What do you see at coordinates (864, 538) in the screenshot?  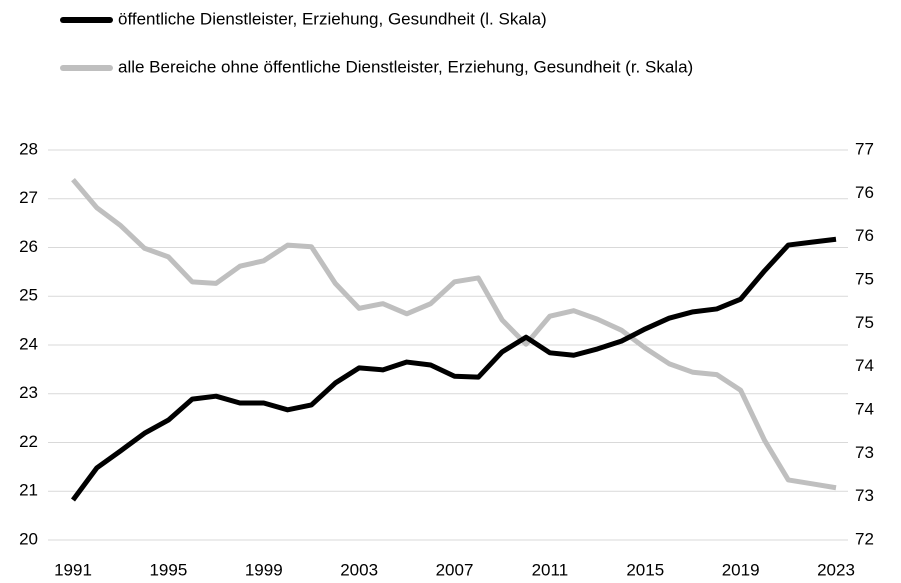 I see `y2-tick-label: 72` at bounding box center [864, 538].